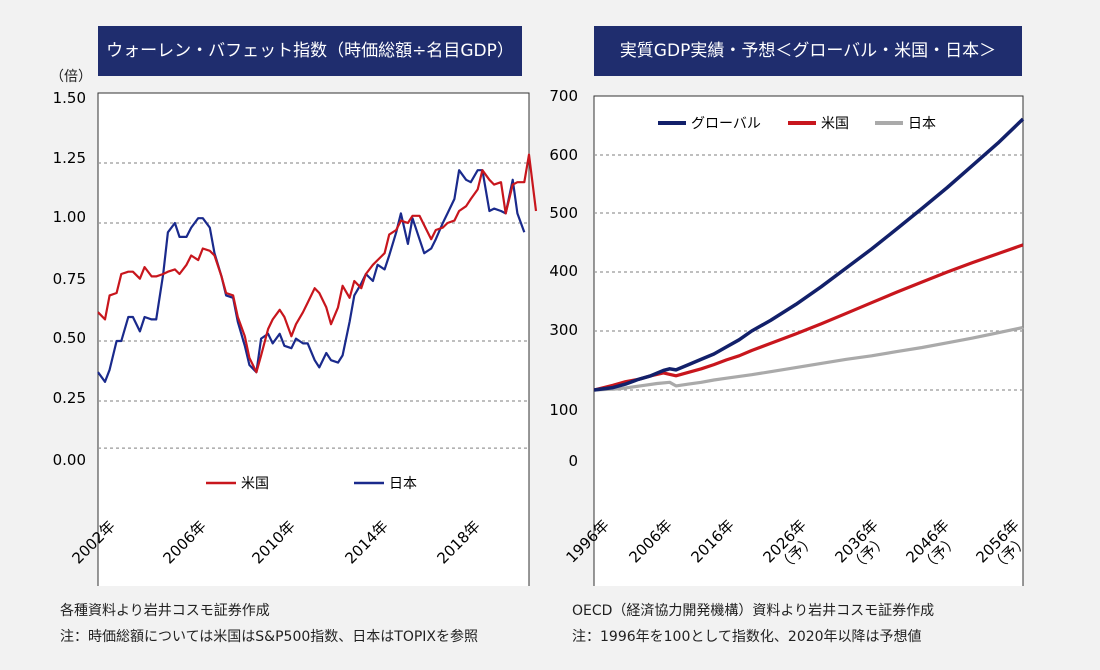 Image resolution: width=1100 pixels, height=670 pixels. I want to click on y-tick-label: 400, so click(563, 271).